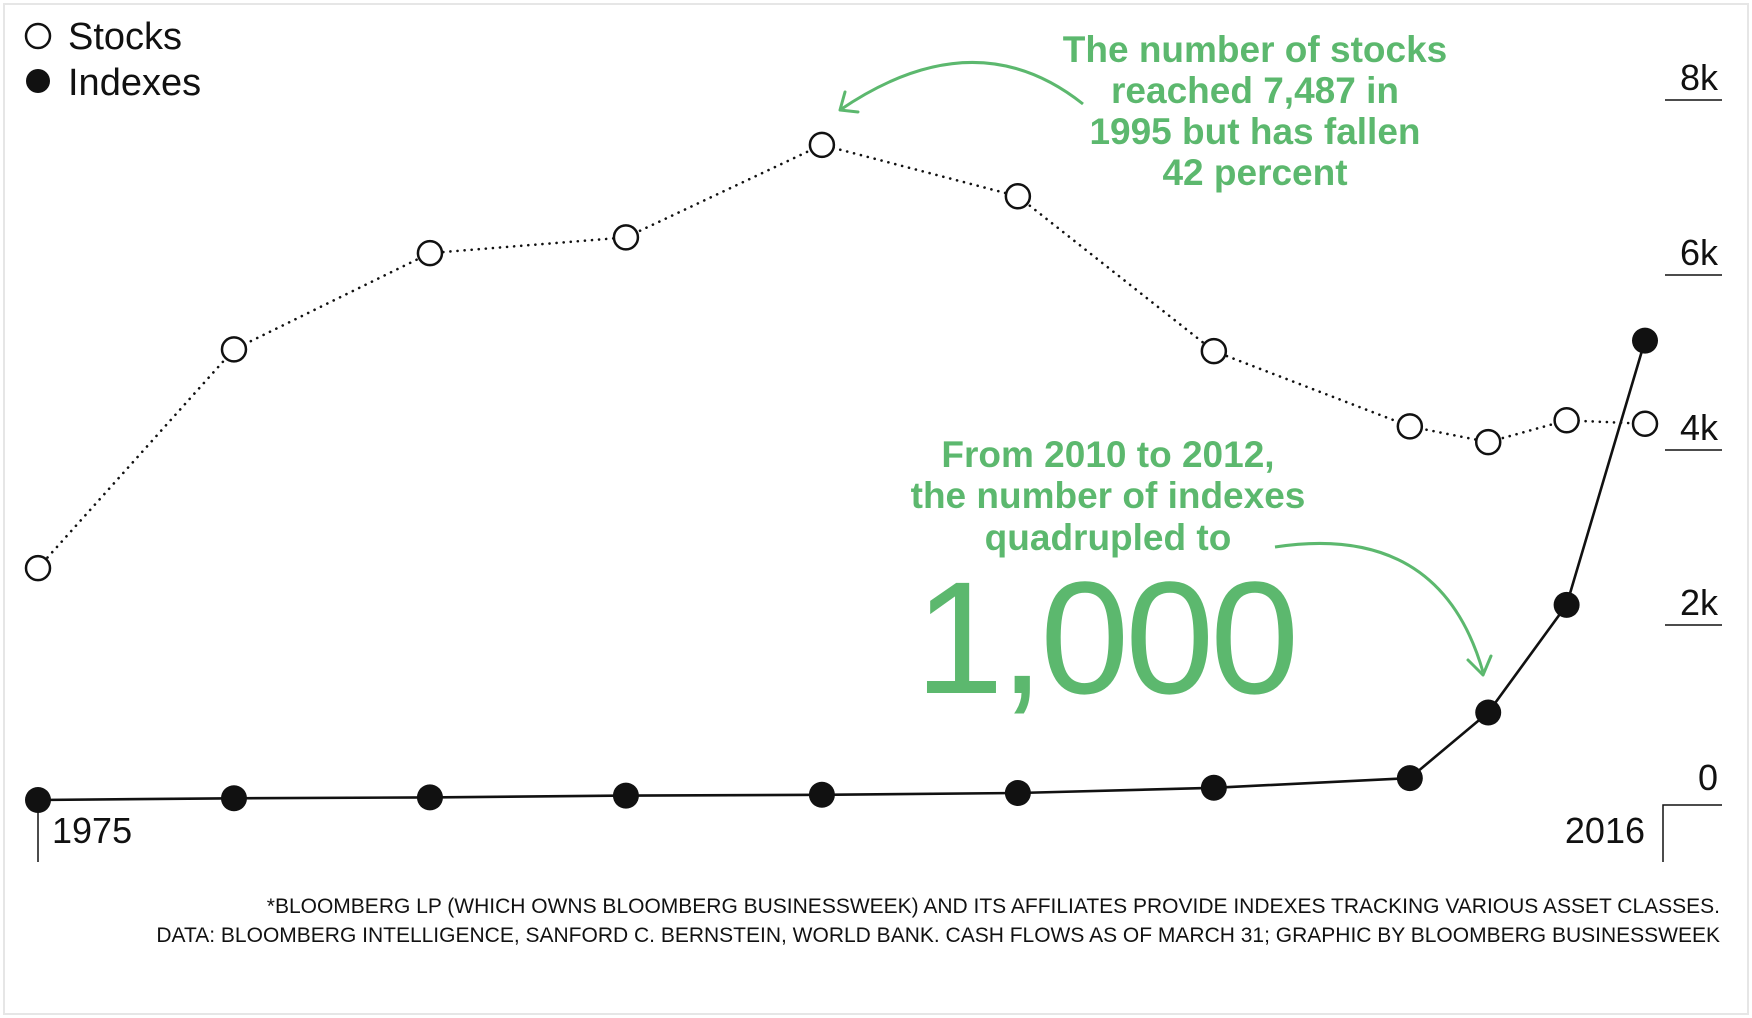 This screenshot has width=1752, height=1018. I want to click on stocks-point-2010, so click(1410, 426).